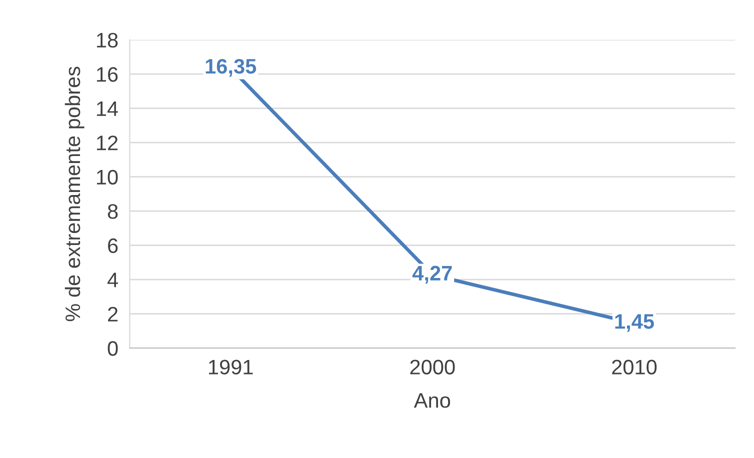  I want to click on y-tick-label: 16, so click(107, 74).